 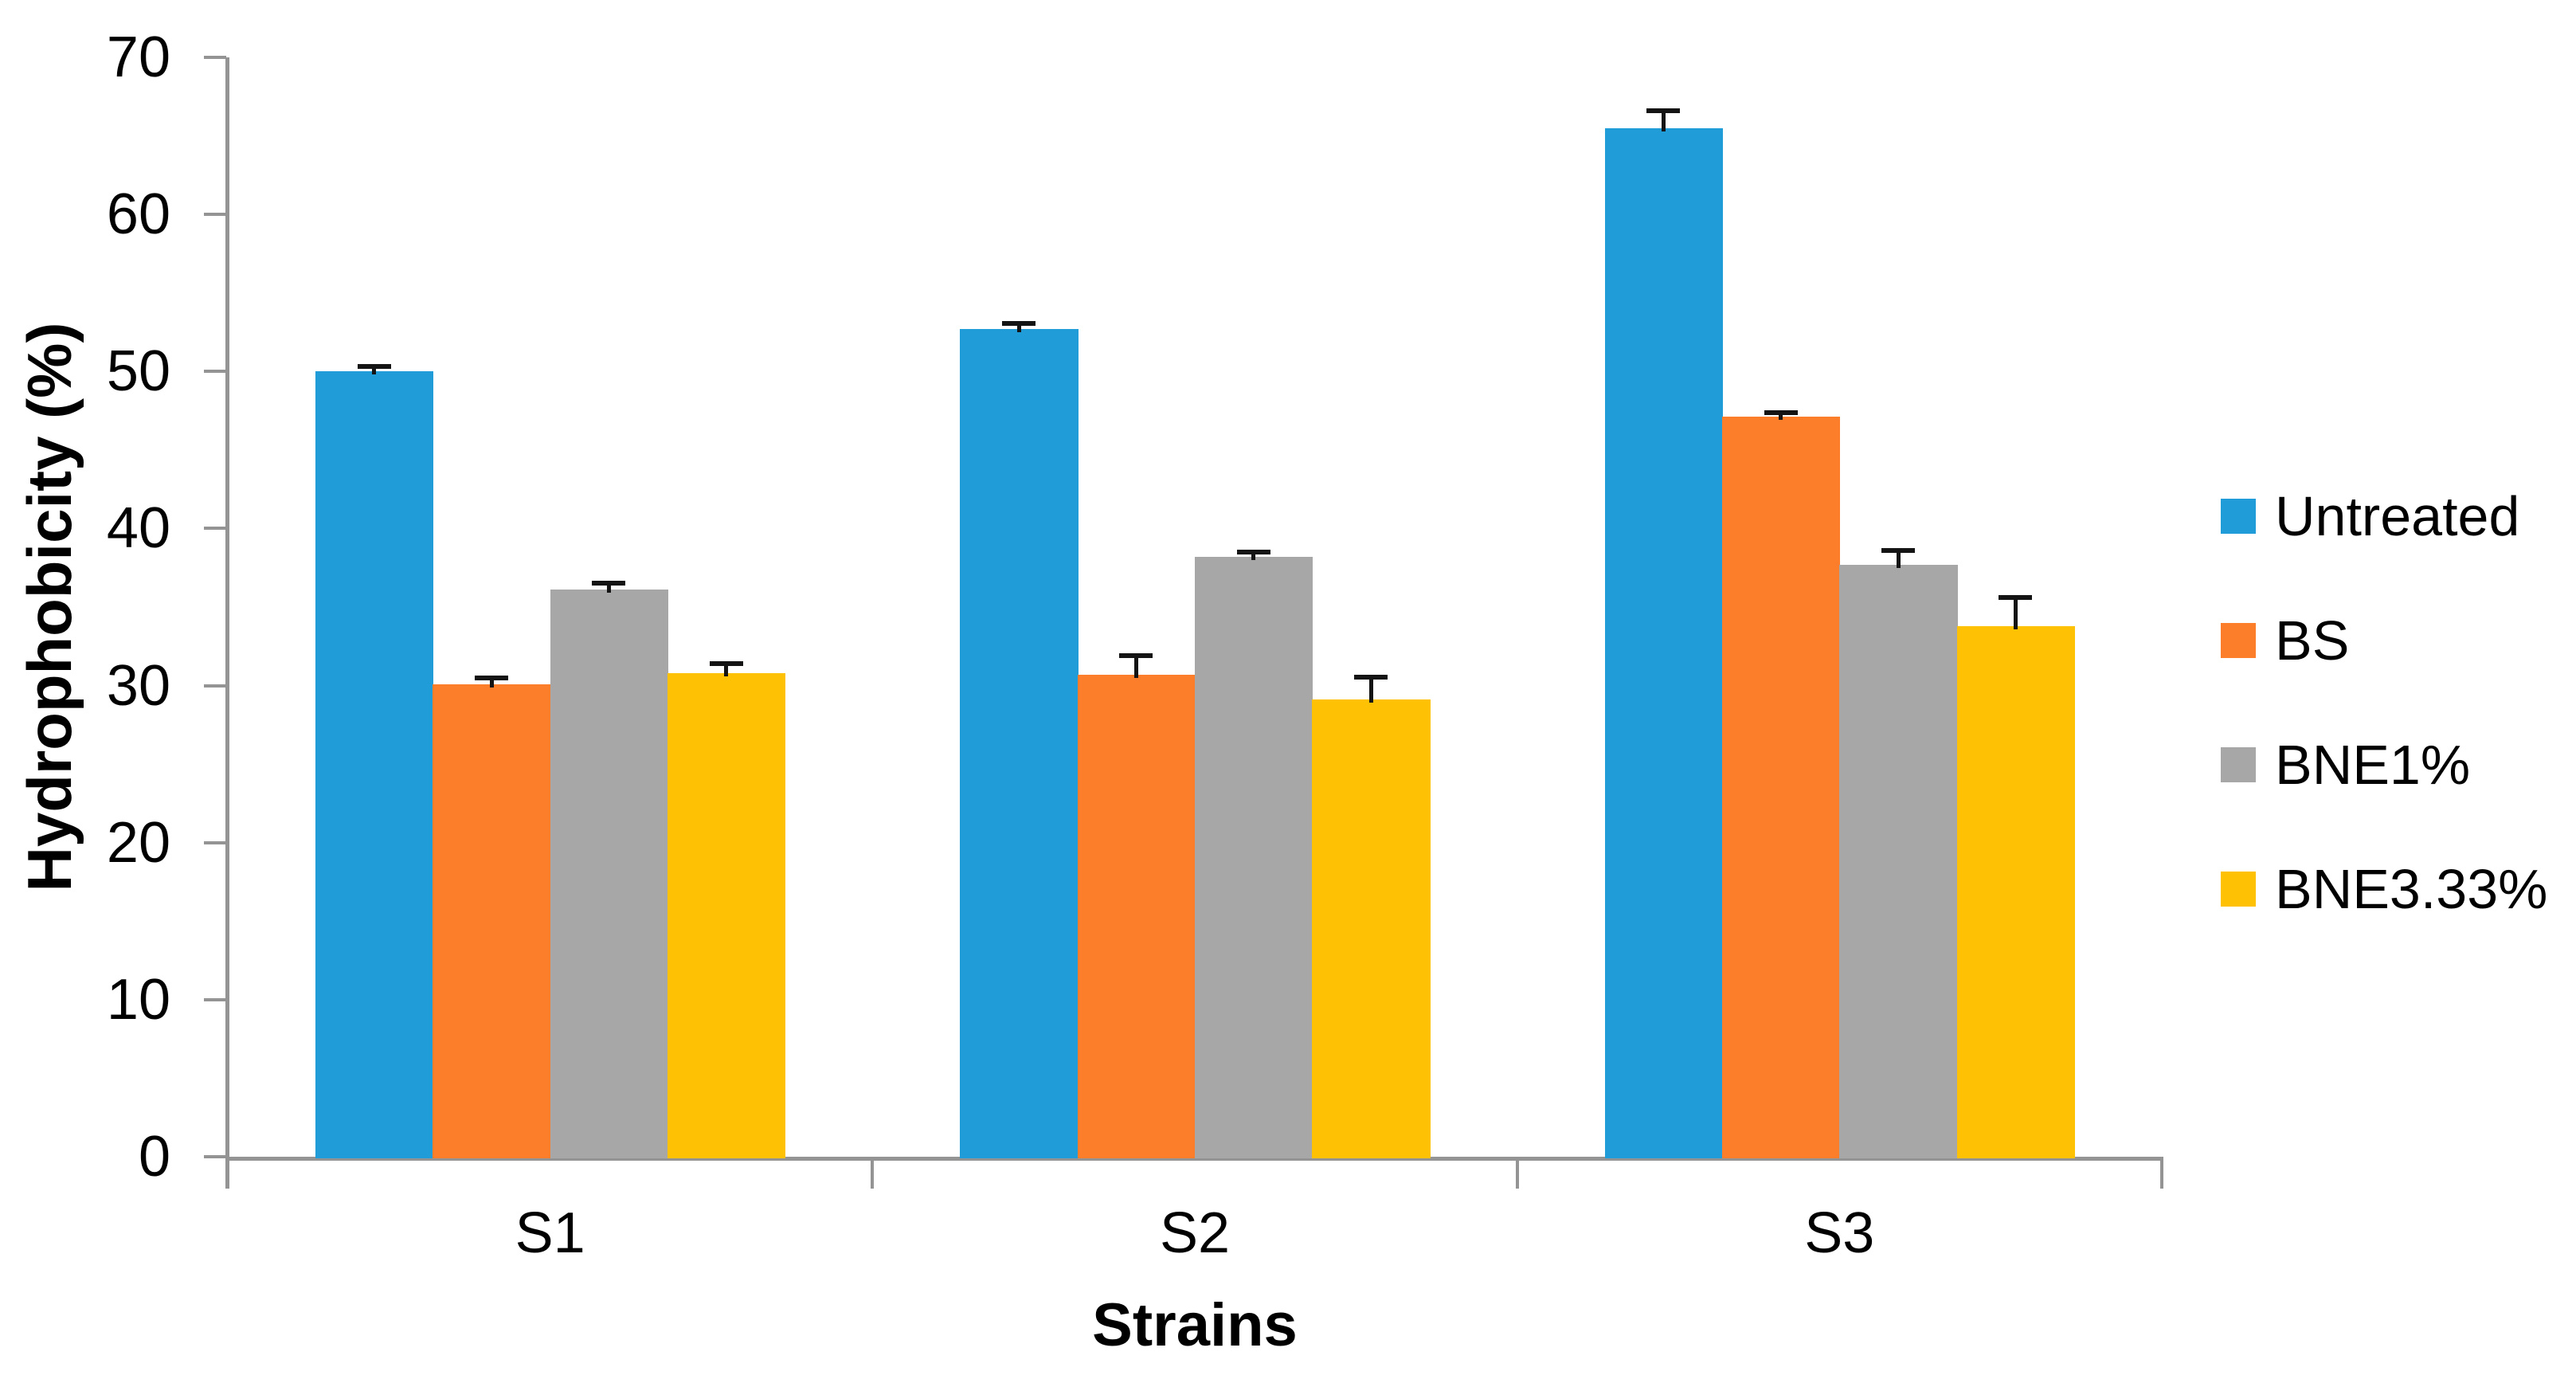 What do you see at coordinates (138, 371) in the screenshot?
I see `y-tick-label: 50` at bounding box center [138, 371].